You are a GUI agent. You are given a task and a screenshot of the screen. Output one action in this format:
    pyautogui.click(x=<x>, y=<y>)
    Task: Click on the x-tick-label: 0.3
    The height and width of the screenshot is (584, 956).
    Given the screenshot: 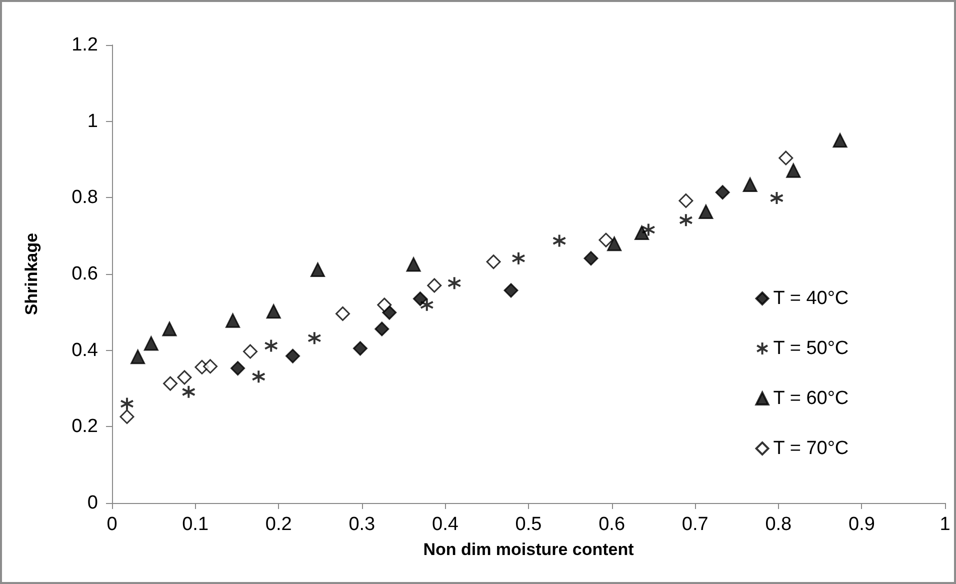 What is the action you would take?
    pyautogui.click(x=362, y=524)
    